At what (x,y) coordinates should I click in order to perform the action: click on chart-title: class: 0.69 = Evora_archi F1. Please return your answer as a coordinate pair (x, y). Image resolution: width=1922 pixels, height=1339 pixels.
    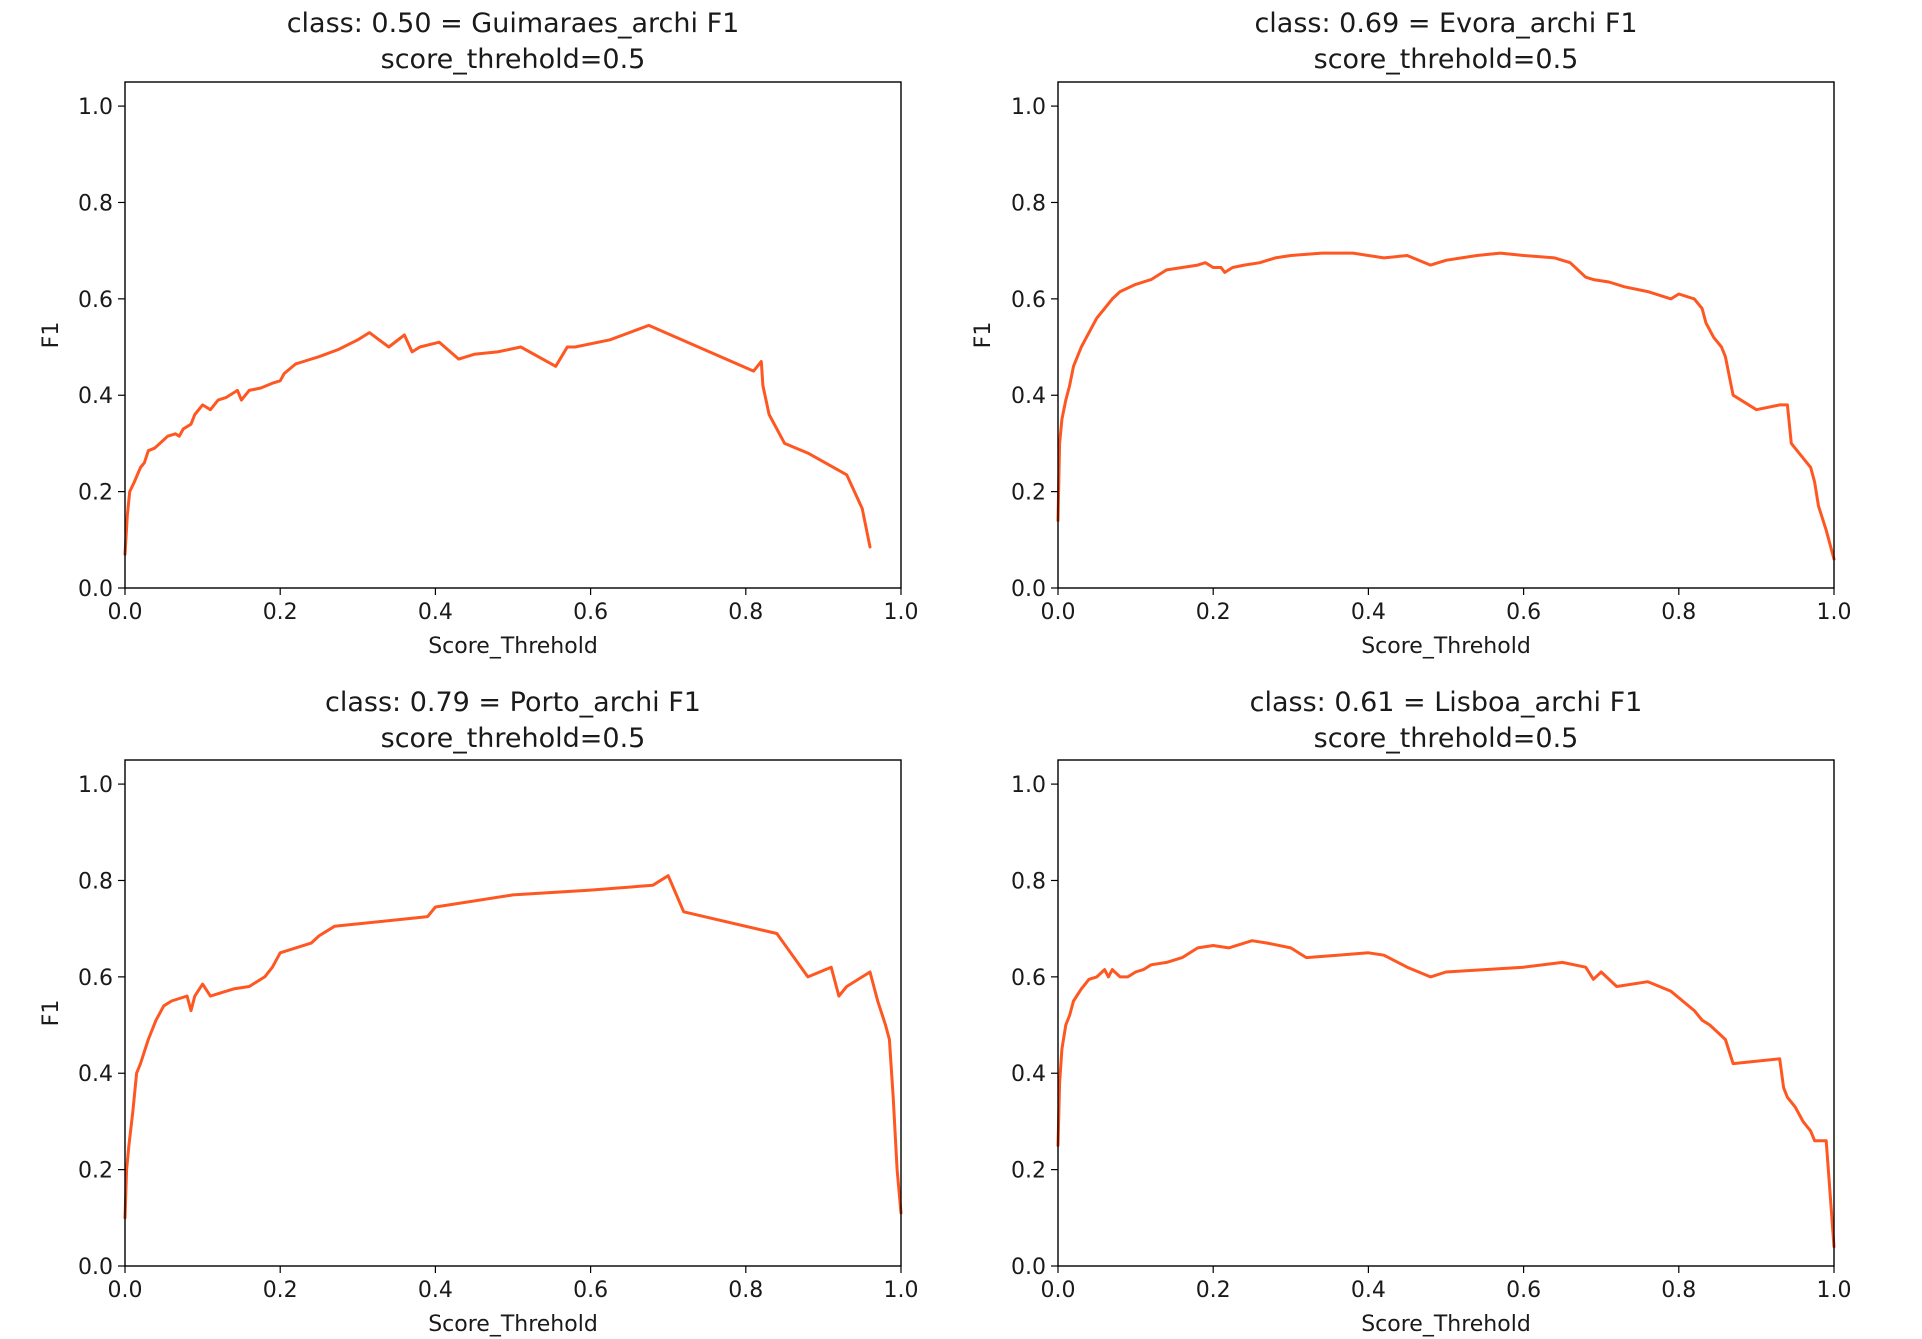
    Looking at the image, I should click on (1445, 23).